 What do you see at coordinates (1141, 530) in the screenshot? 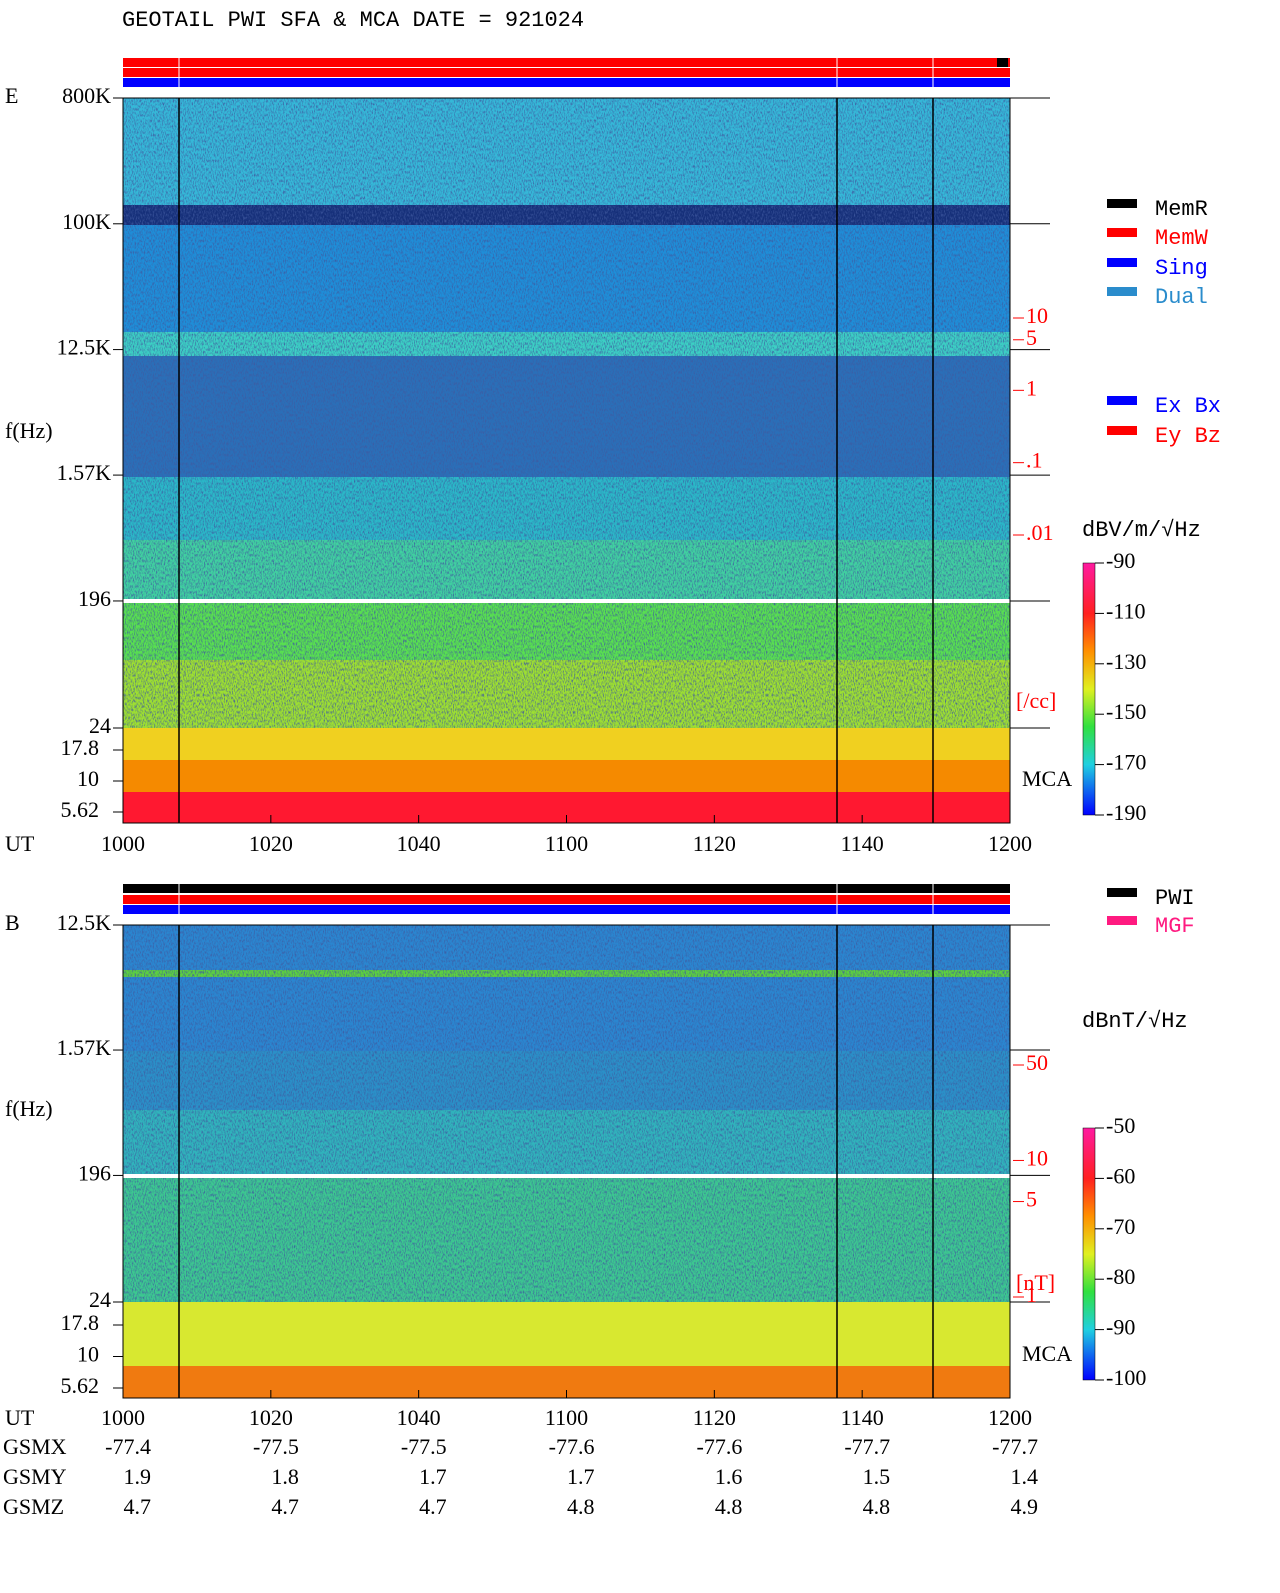
I see `colorbar-label: dBV/m/√Hz` at bounding box center [1141, 530].